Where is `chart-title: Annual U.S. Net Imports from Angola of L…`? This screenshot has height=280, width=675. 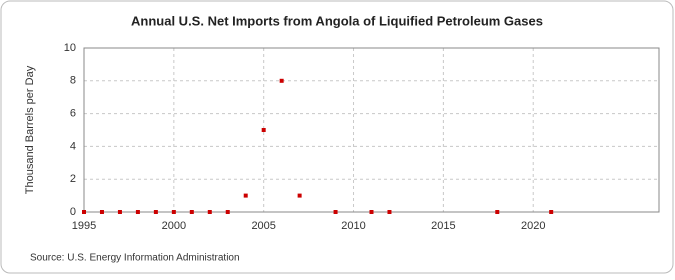 chart-title: Annual U.S. Net Imports from Angola of L… is located at coordinates (337, 20).